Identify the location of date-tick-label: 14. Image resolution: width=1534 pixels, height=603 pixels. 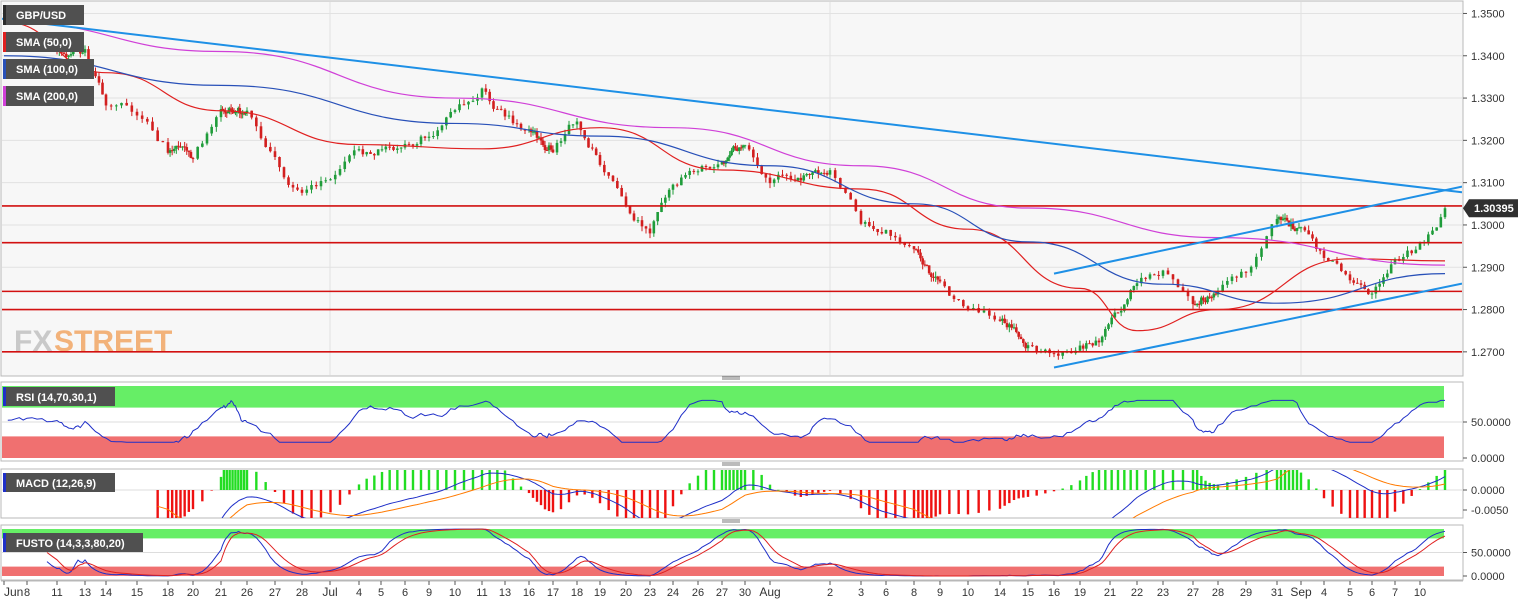
(106, 593).